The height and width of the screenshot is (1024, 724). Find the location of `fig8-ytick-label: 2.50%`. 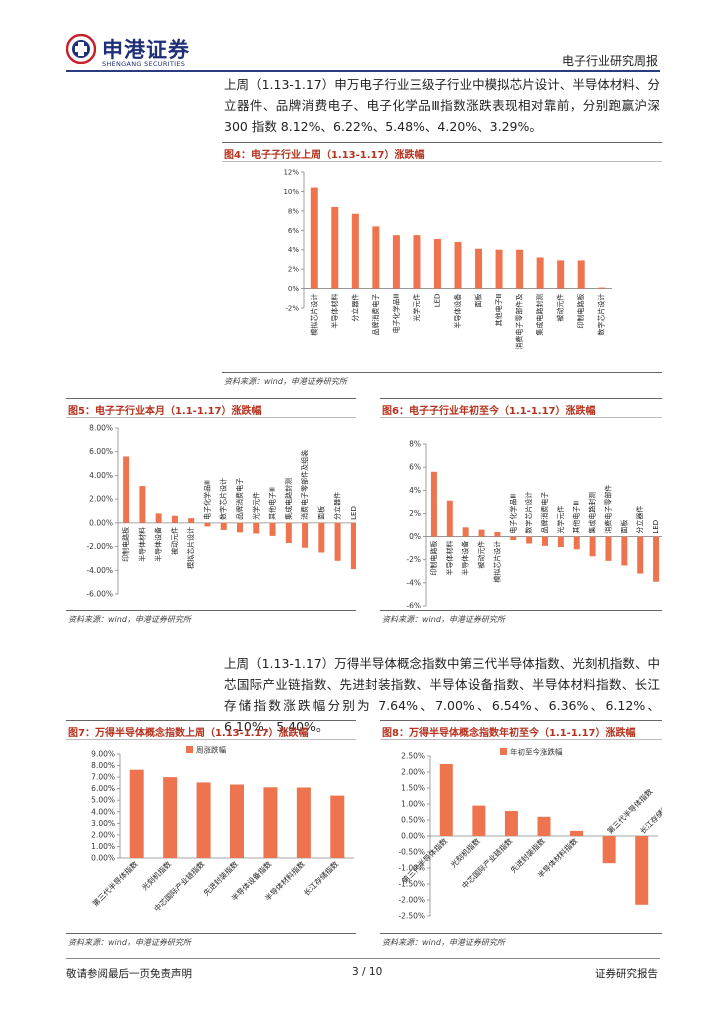

fig8-ytick-label: 2.50% is located at coordinates (413, 756).